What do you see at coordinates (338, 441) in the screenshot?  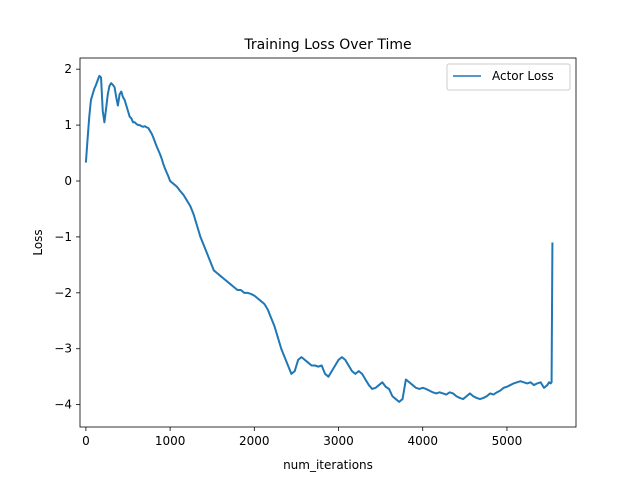 I see `x-tick-label: 3000` at bounding box center [338, 441].